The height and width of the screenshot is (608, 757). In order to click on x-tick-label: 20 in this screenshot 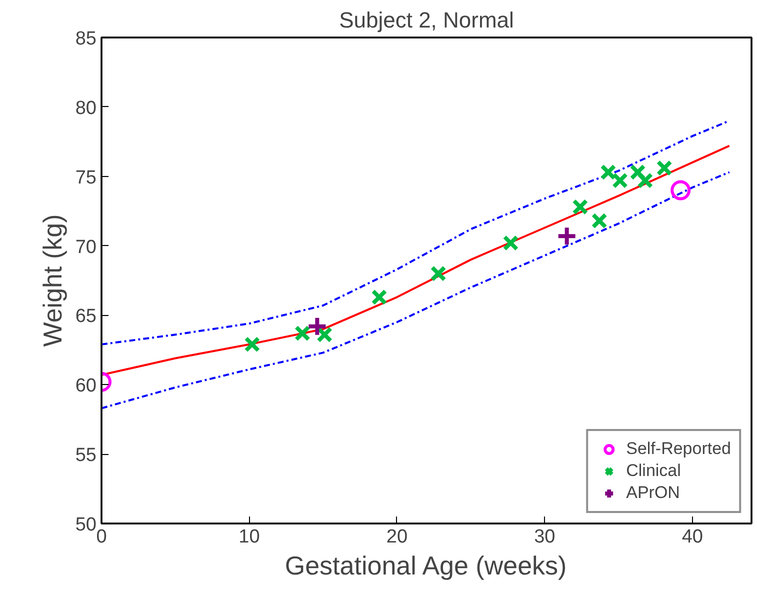, I will do `click(397, 537)`.